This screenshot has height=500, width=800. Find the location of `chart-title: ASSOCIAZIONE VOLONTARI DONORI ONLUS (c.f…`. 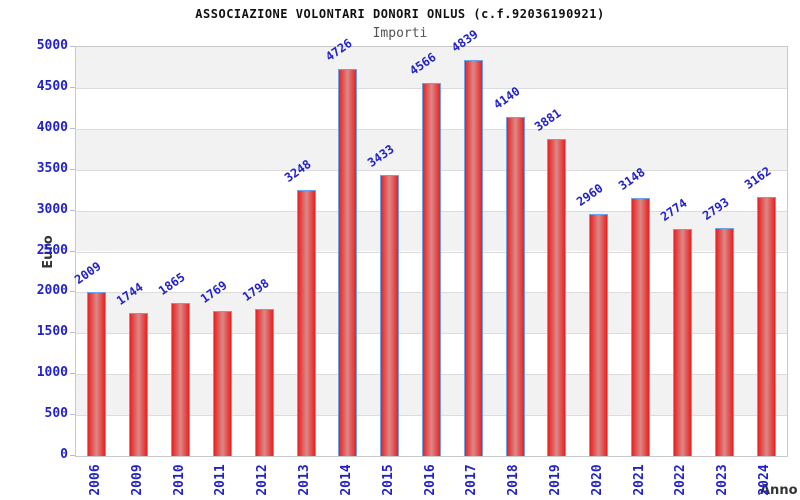

chart-title: ASSOCIAZIONE VOLONTARI DONORI ONLUS (c.f… is located at coordinates (400, 14).